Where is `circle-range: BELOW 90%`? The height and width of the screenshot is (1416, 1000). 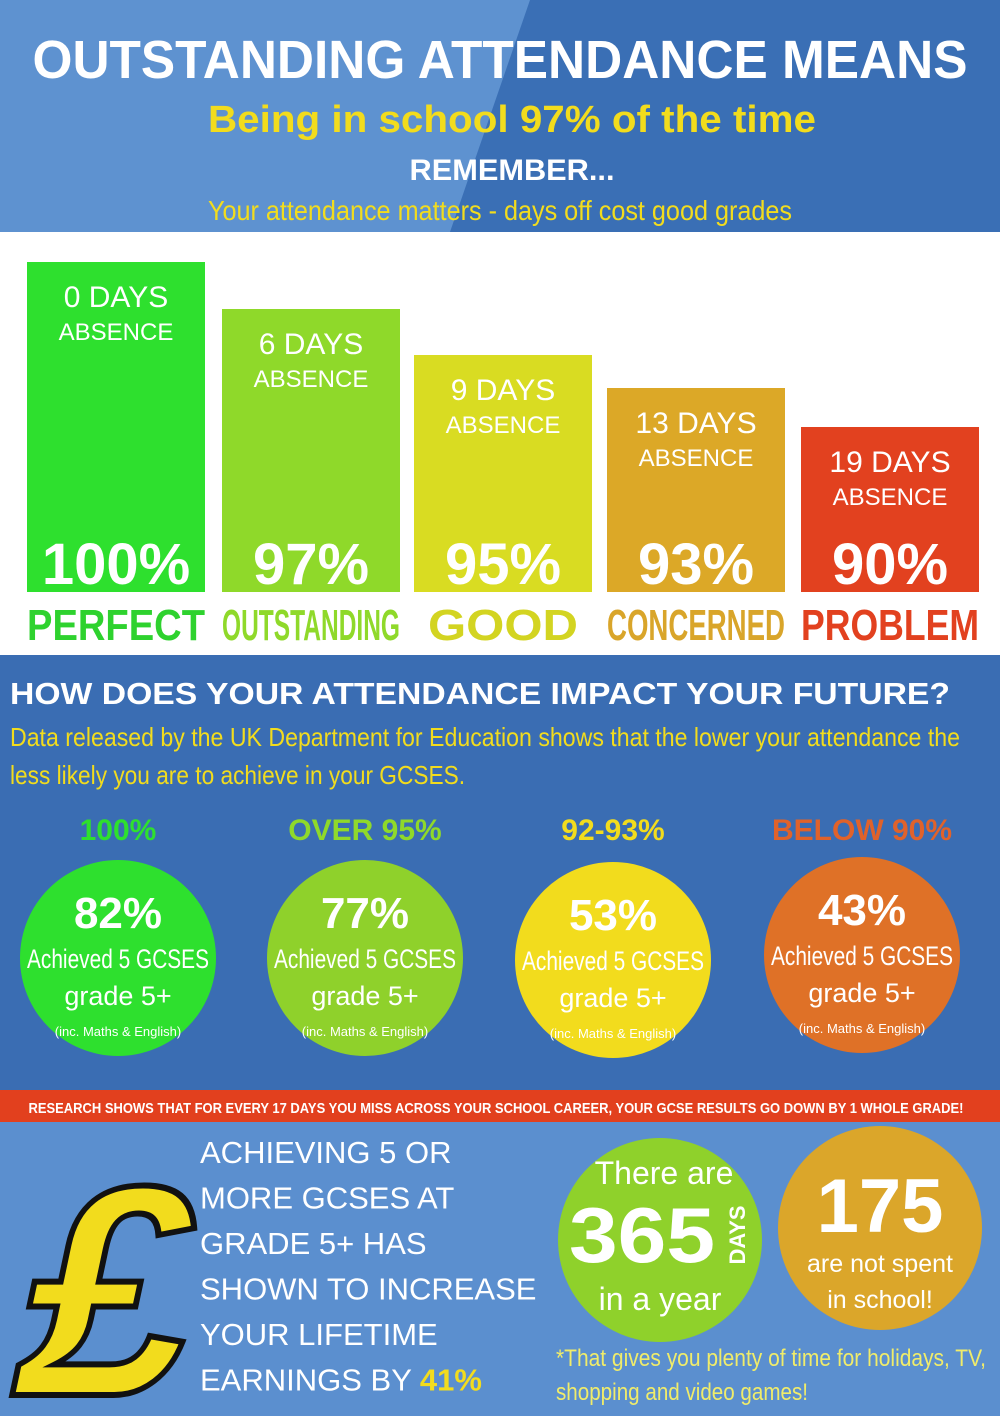
circle-range: BELOW 90% is located at coordinates (862, 830).